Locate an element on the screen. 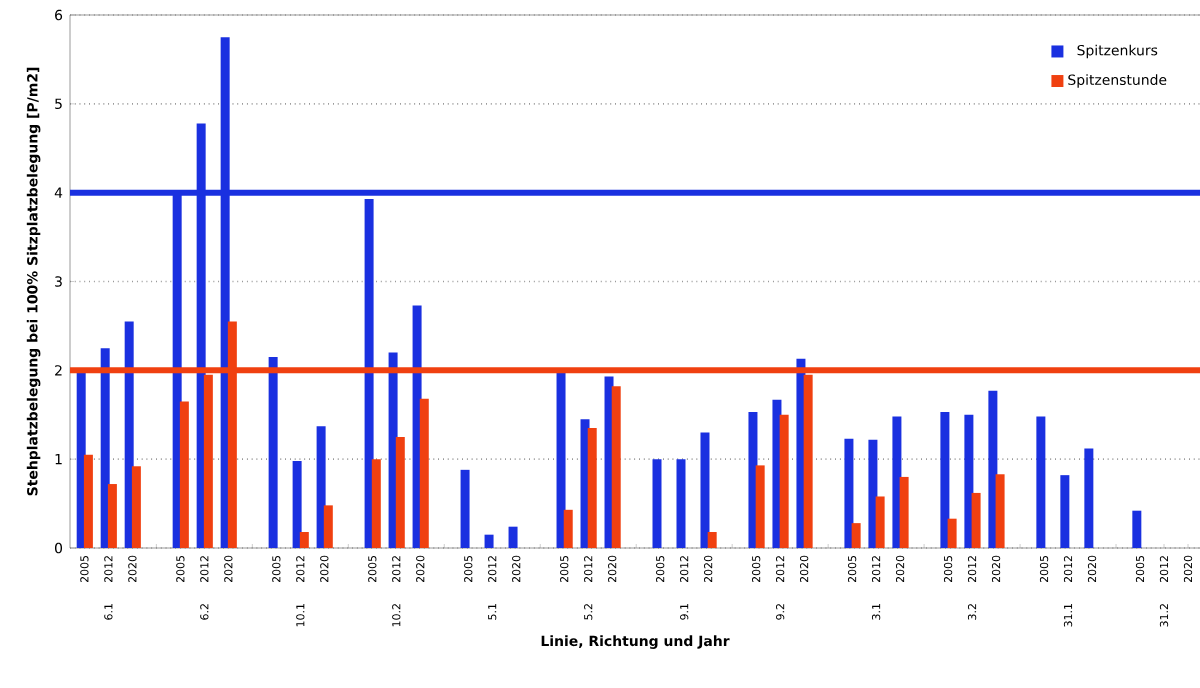 Image resolution: width=1200 pixels, height=688 pixels. y-tick-label: 0 is located at coordinates (58, 548).